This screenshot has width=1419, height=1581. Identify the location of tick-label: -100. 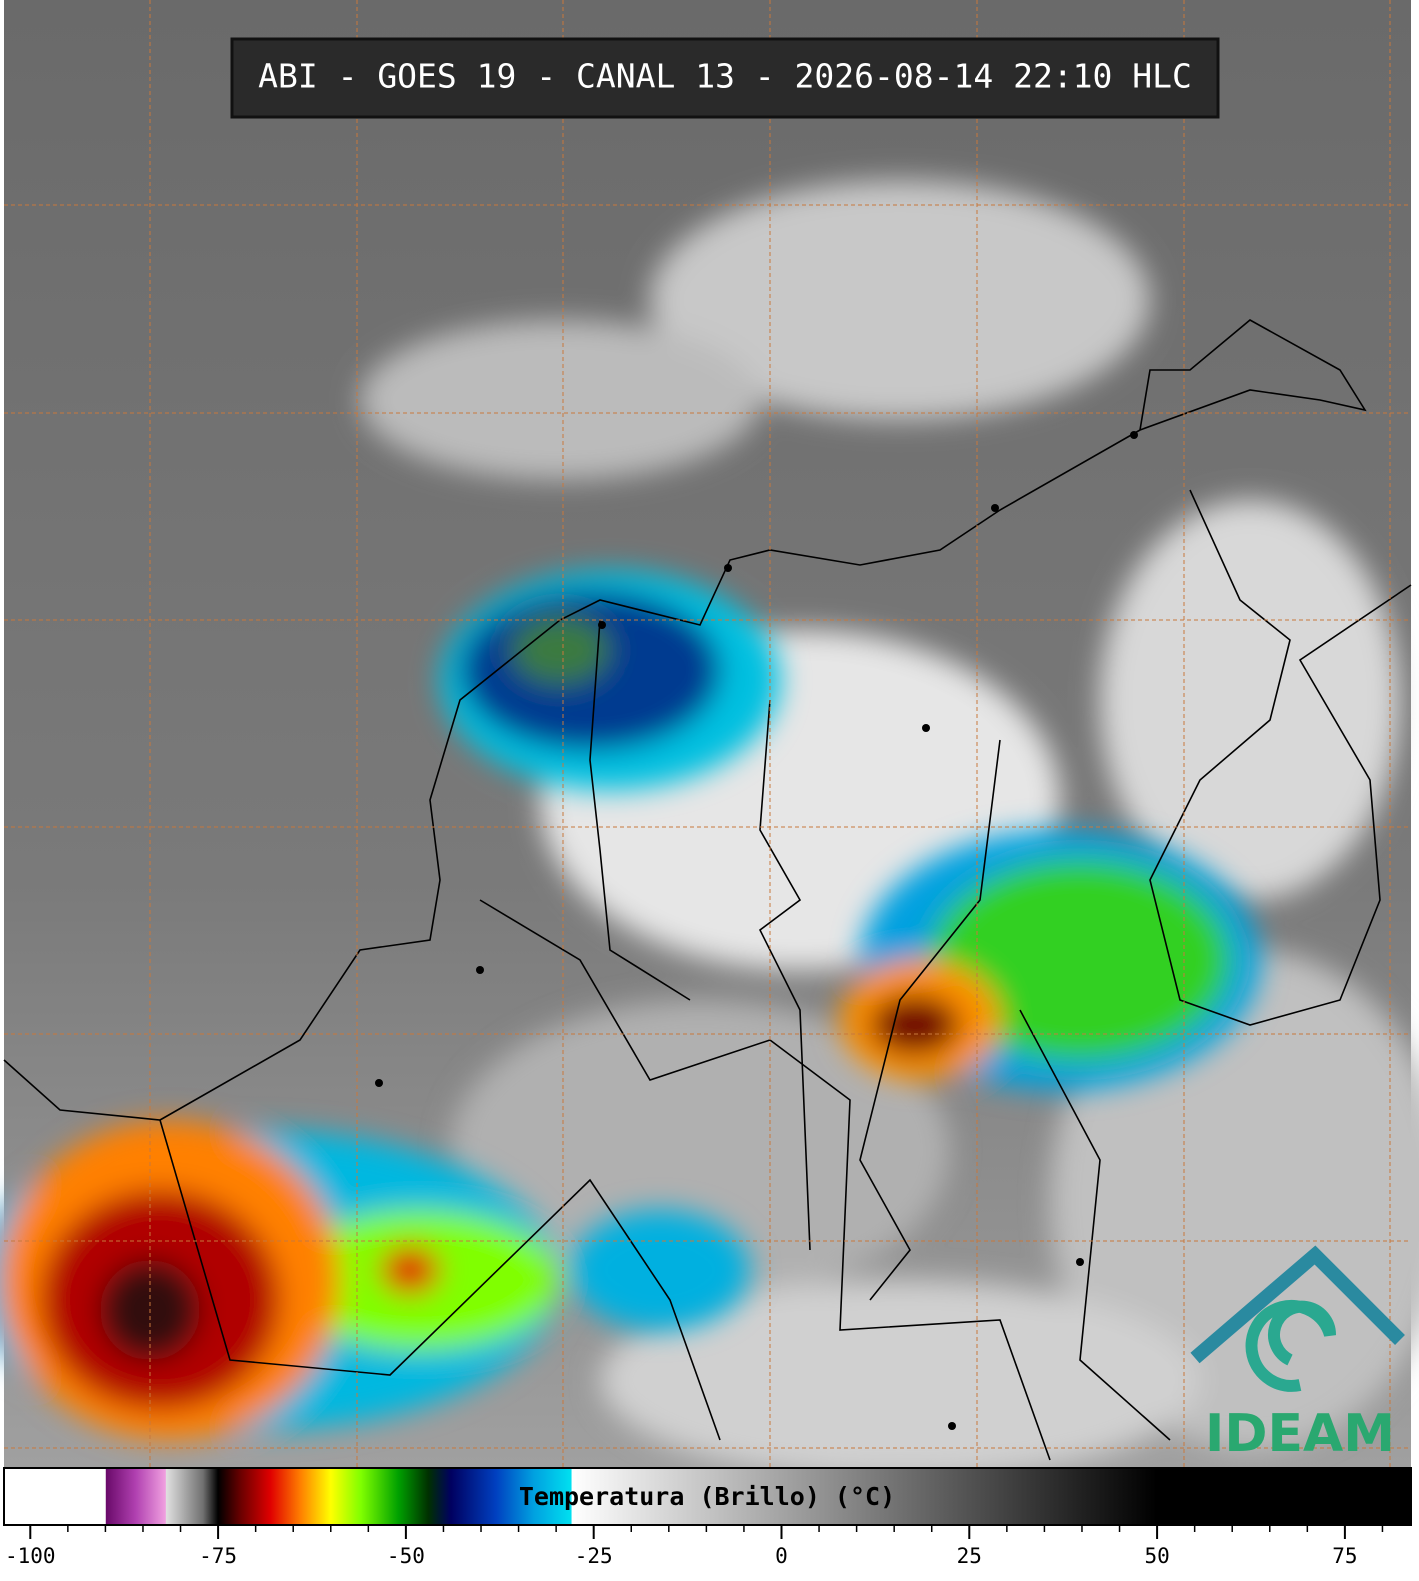
(30, 1556).